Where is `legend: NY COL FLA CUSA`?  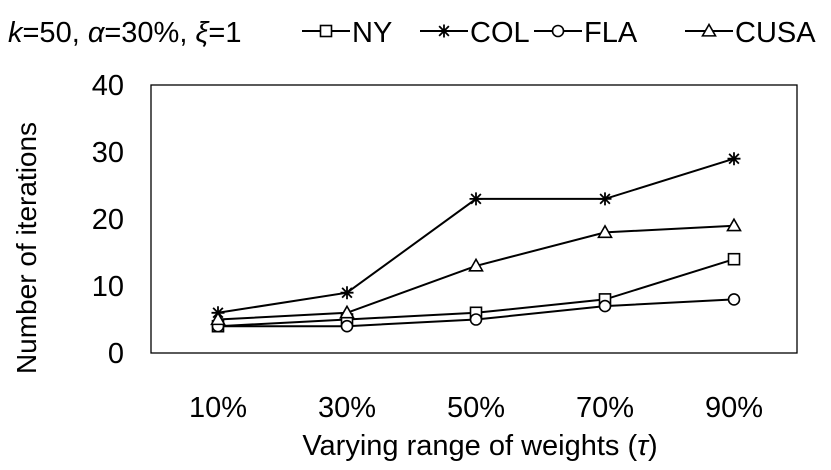 legend: NY COL FLA CUSA is located at coordinates (559, 33).